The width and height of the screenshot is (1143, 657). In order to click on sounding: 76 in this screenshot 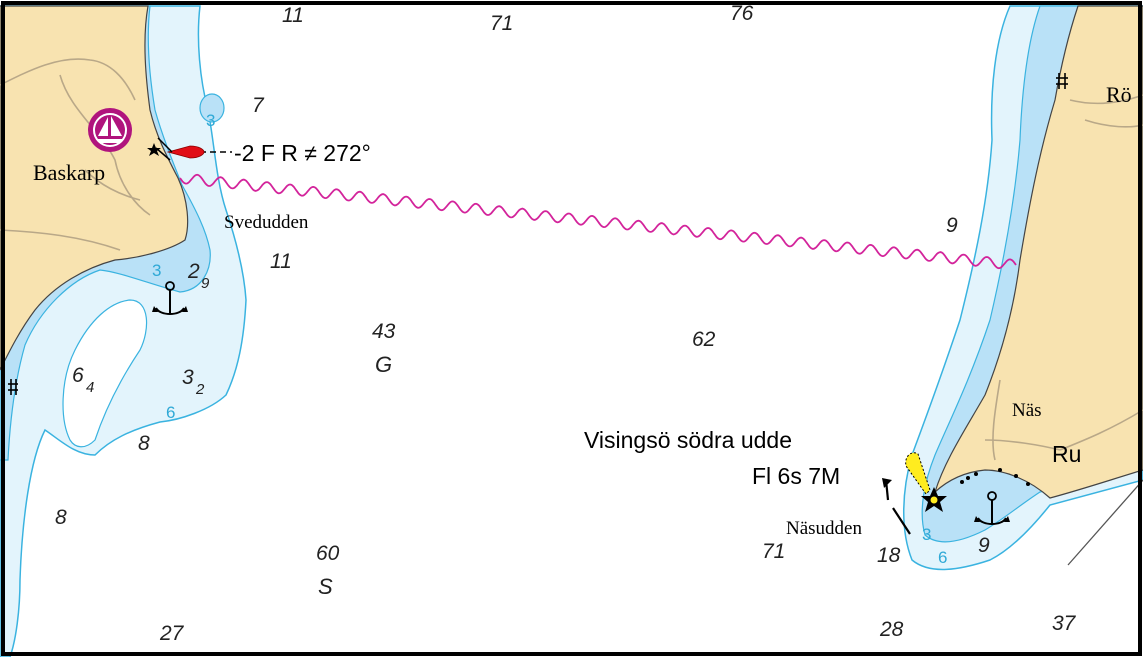, I will do `click(742, 13)`.